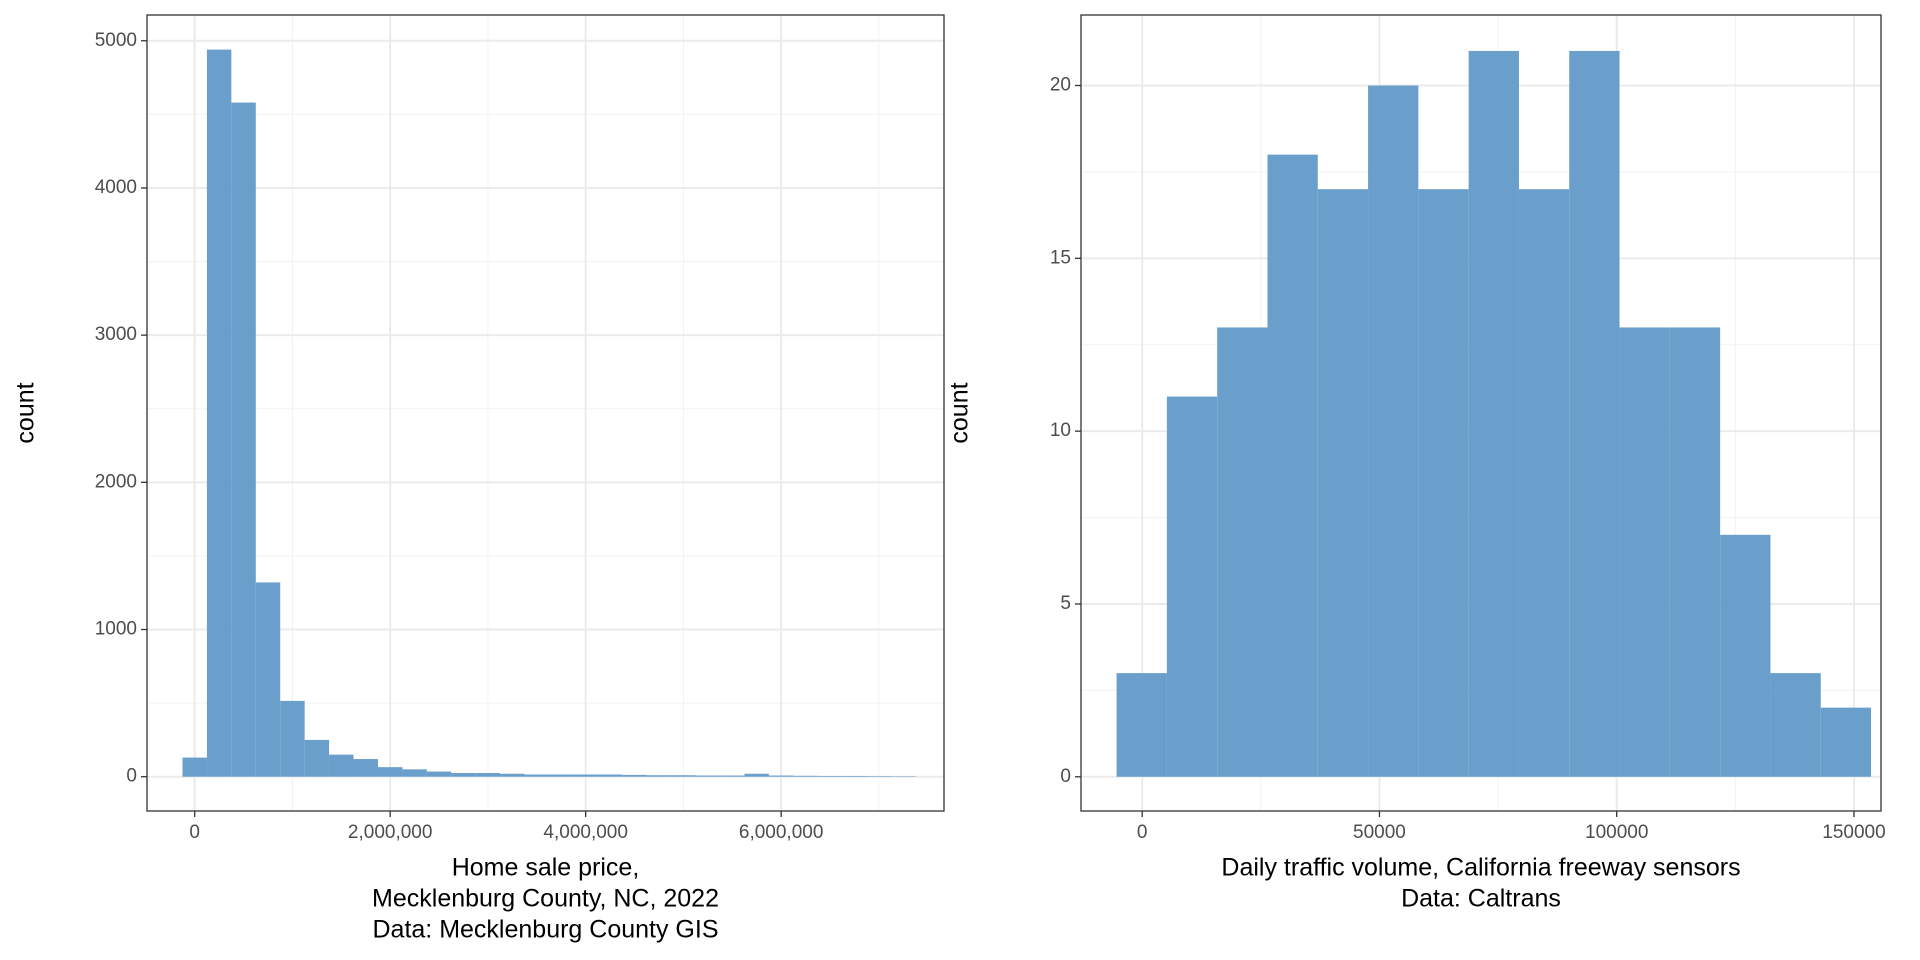  What do you see at coordinates (545, 899) in the screenshot?
I see `x-axis-title: Mecklenburg County, NC, 2022` at bounding box center [545, 899].